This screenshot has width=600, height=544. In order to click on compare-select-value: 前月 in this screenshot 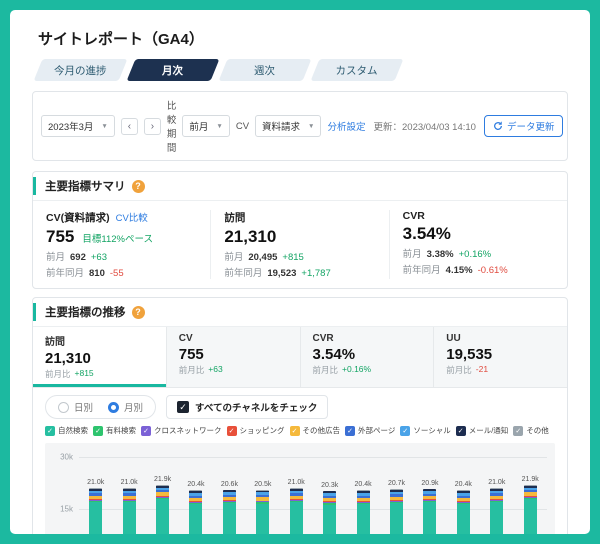, I will do `click(199, 127)`.